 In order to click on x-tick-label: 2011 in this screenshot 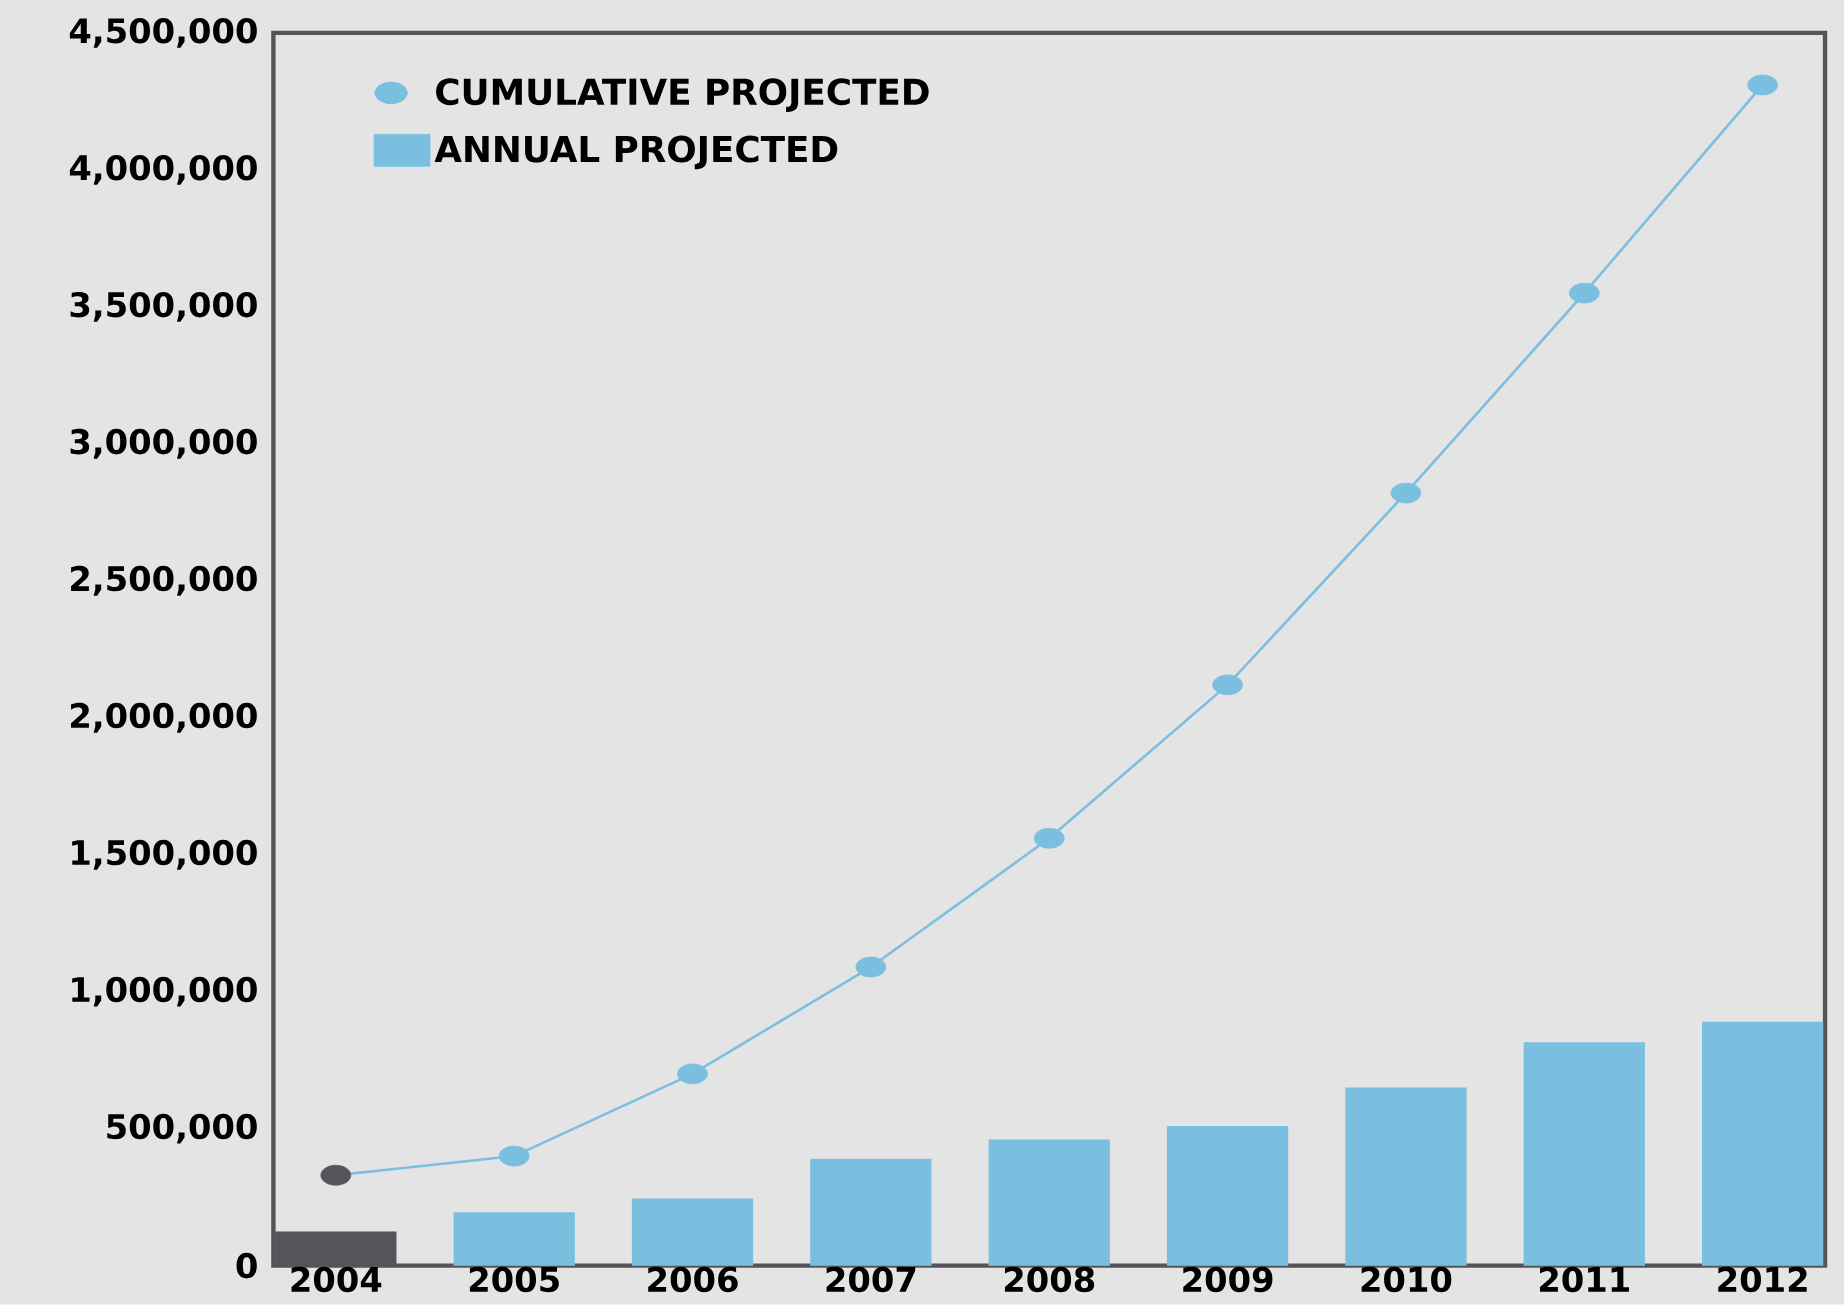, I will do `click(1584, 1279)`.